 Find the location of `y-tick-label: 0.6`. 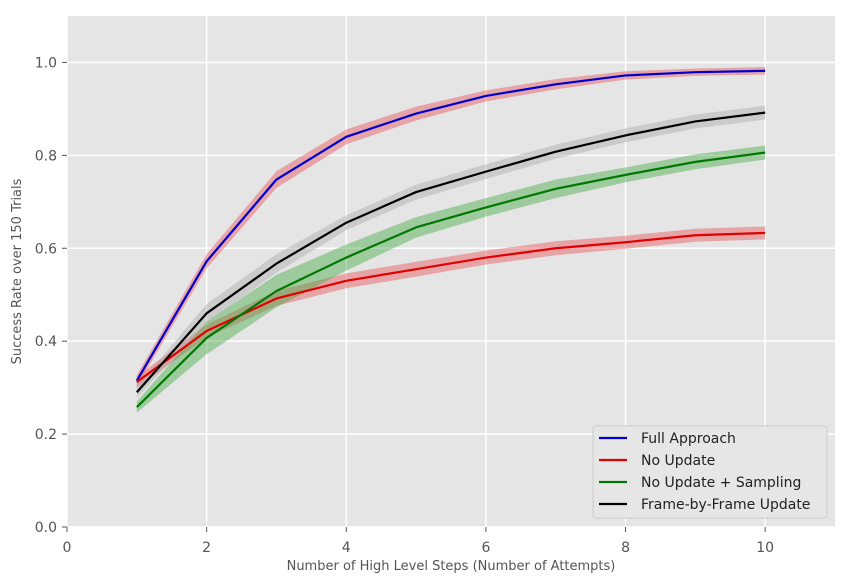

y-tick-label: 0.6 is located at coordinates (46, 249).